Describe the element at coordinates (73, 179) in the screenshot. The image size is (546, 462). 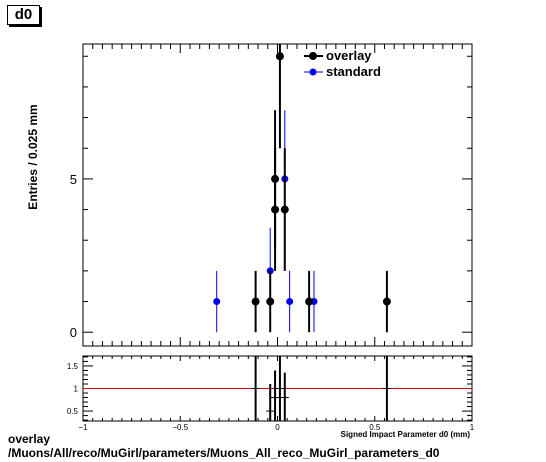
I see `y-tick-label: 5` at that location.